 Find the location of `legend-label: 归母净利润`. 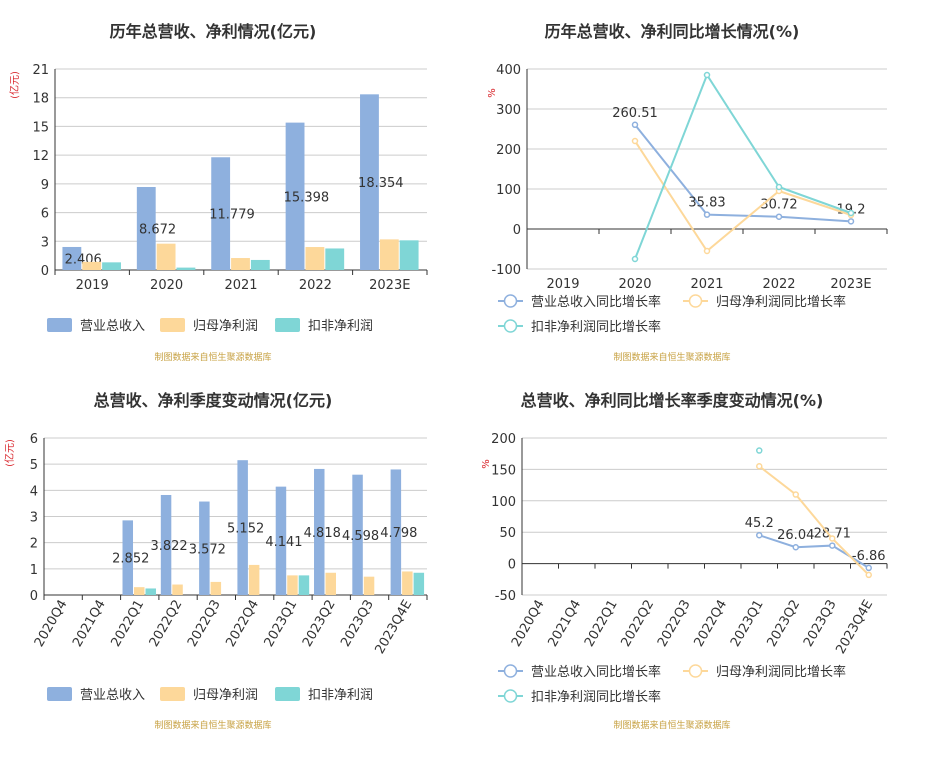

legend-label: 归母净利润 is located at coordinates (225, 326).